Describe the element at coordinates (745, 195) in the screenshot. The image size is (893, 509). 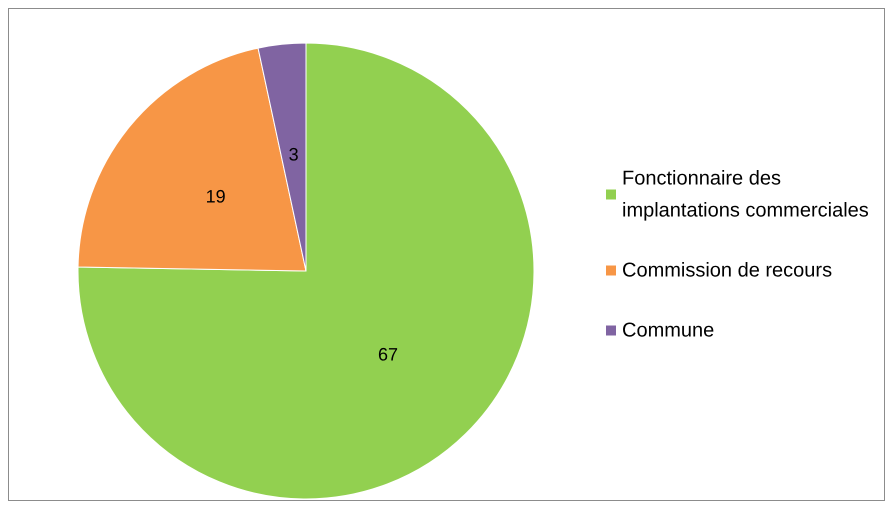
I see `legend-label: Fonctionnaire des implantations commerciales` at that location.